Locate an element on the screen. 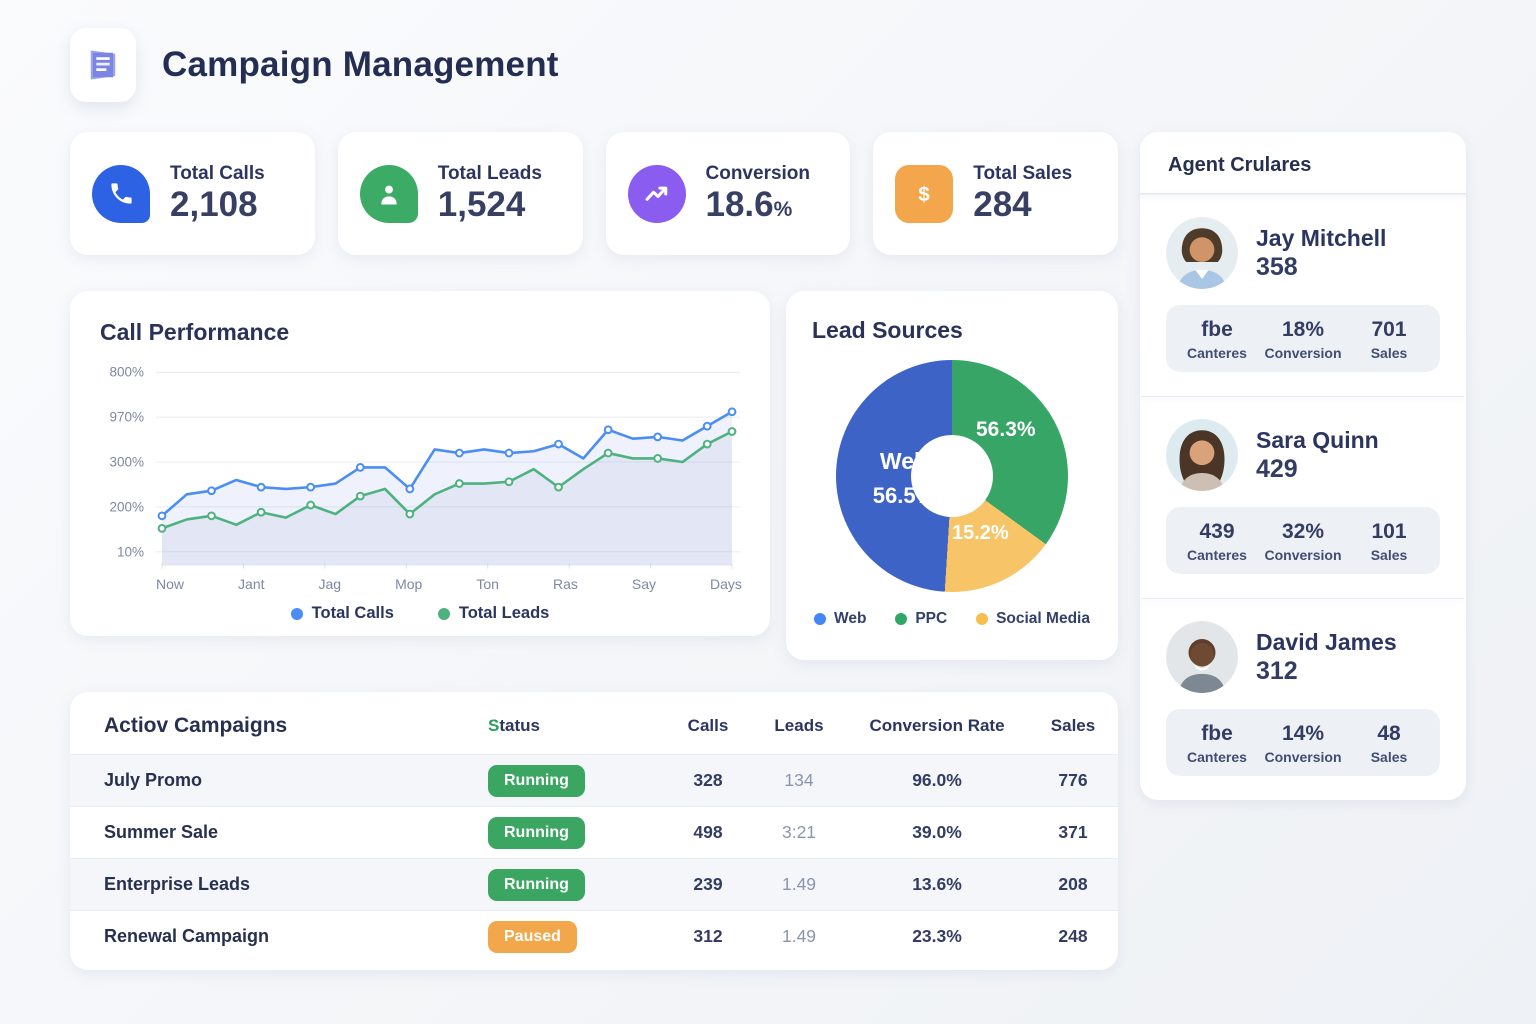 This screenshot has width=1536, height=1024. stat-label: Total Sales is located at coordinates (1023, 174).